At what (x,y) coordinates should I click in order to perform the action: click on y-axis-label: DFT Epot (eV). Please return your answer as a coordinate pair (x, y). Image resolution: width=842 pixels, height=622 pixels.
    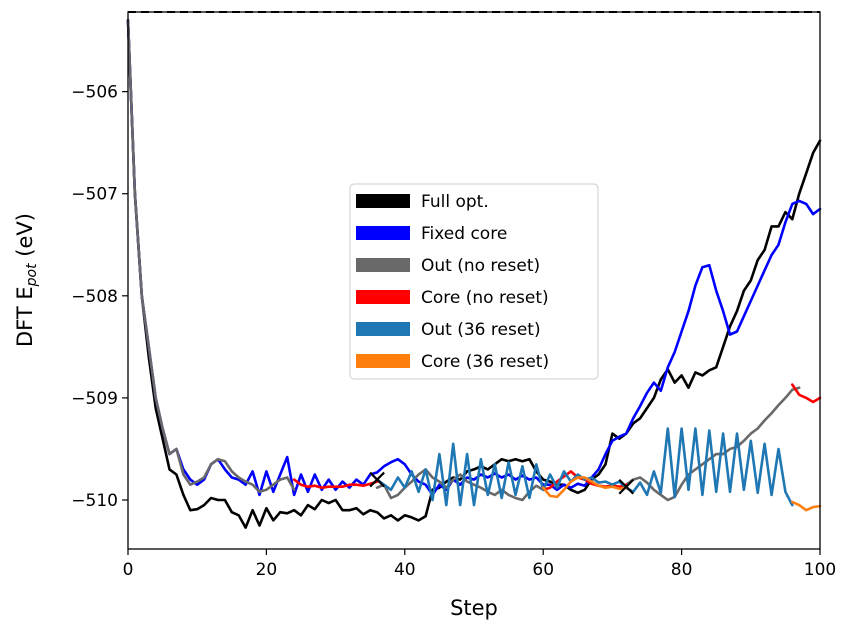
    Looking at the image, I should click on (26, 280).